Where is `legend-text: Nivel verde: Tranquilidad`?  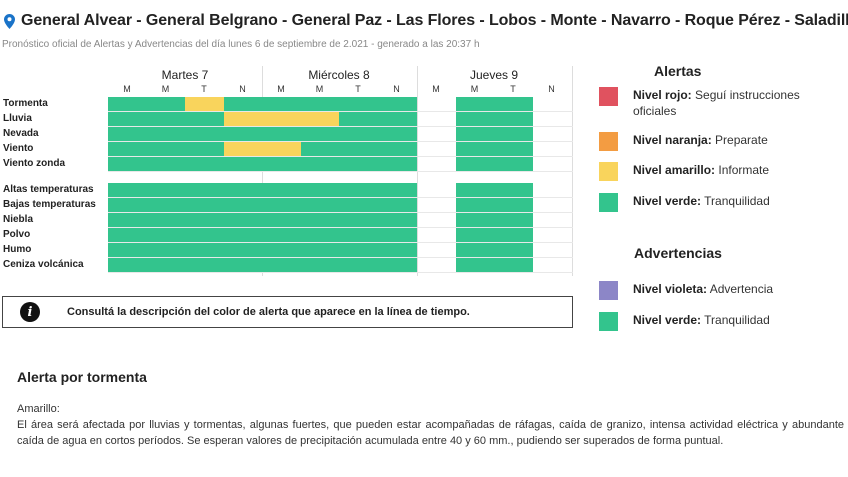
legend-text: Nivel verde: Tranquilidad is located at coordinates (701, 320).